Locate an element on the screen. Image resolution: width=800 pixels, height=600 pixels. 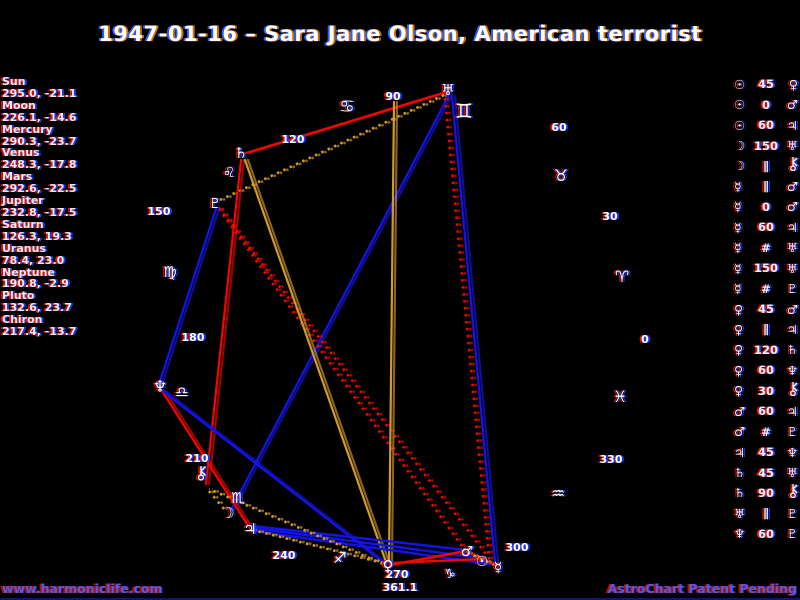
planet-row: Chiron 217.4, -13.7 is located at coordinates (39, 326).